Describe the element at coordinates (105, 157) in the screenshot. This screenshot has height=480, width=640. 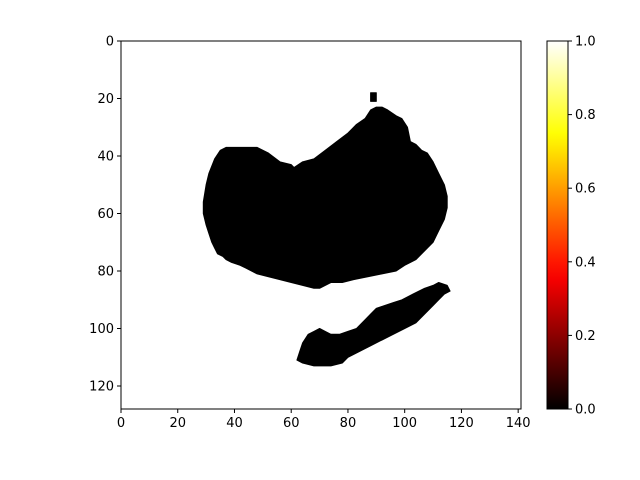
I see `y-tick-label: 40` at that location.